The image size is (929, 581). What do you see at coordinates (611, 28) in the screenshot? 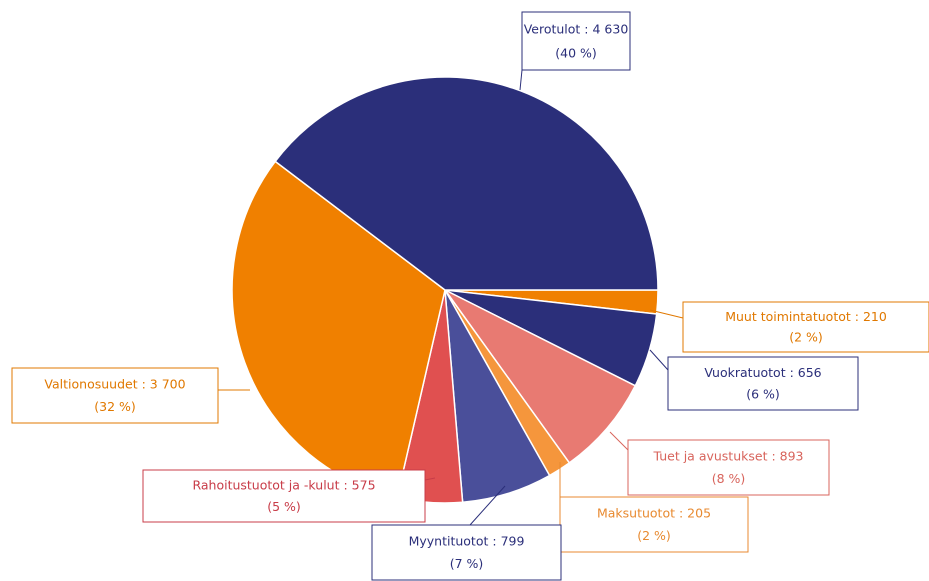
I see `value-label: 4 630` at bounding box center [611, 28].